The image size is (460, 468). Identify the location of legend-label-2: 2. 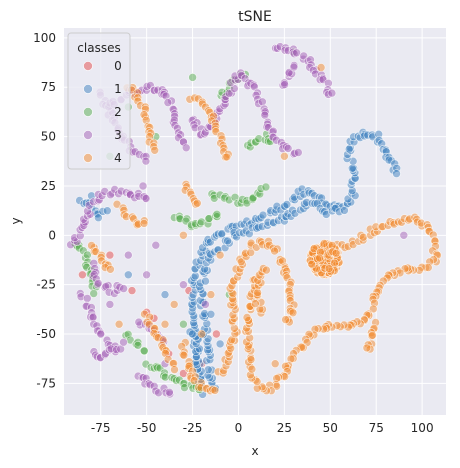
(118, 112).